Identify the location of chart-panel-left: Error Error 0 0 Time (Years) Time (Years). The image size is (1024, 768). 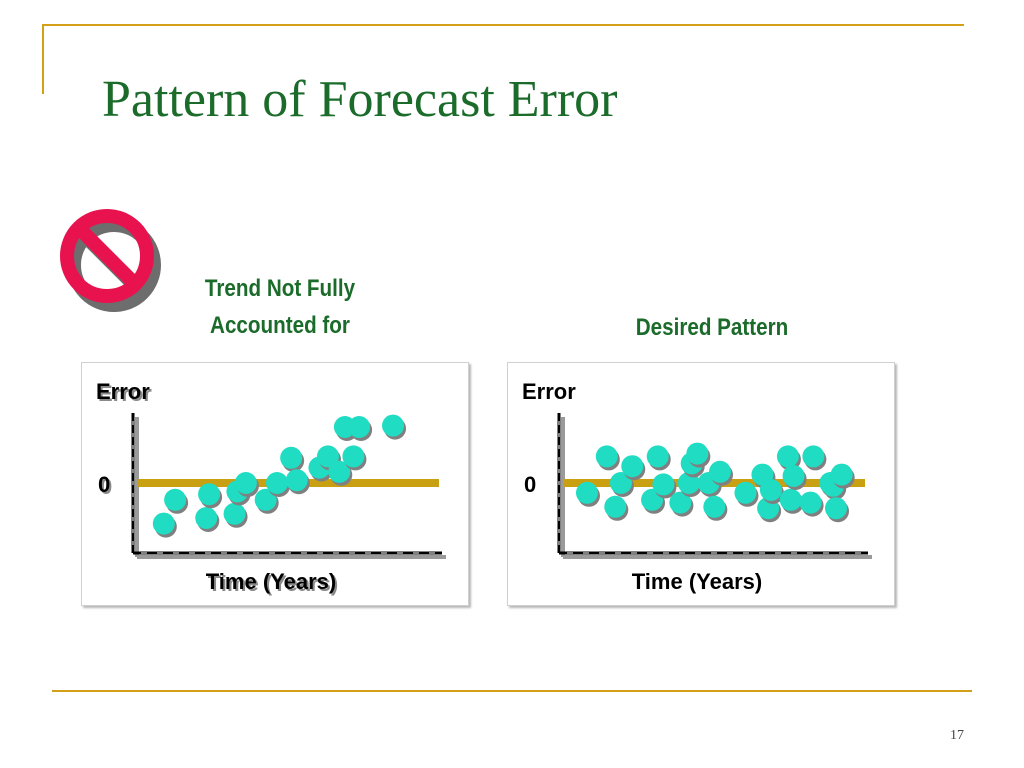
(275, 484).